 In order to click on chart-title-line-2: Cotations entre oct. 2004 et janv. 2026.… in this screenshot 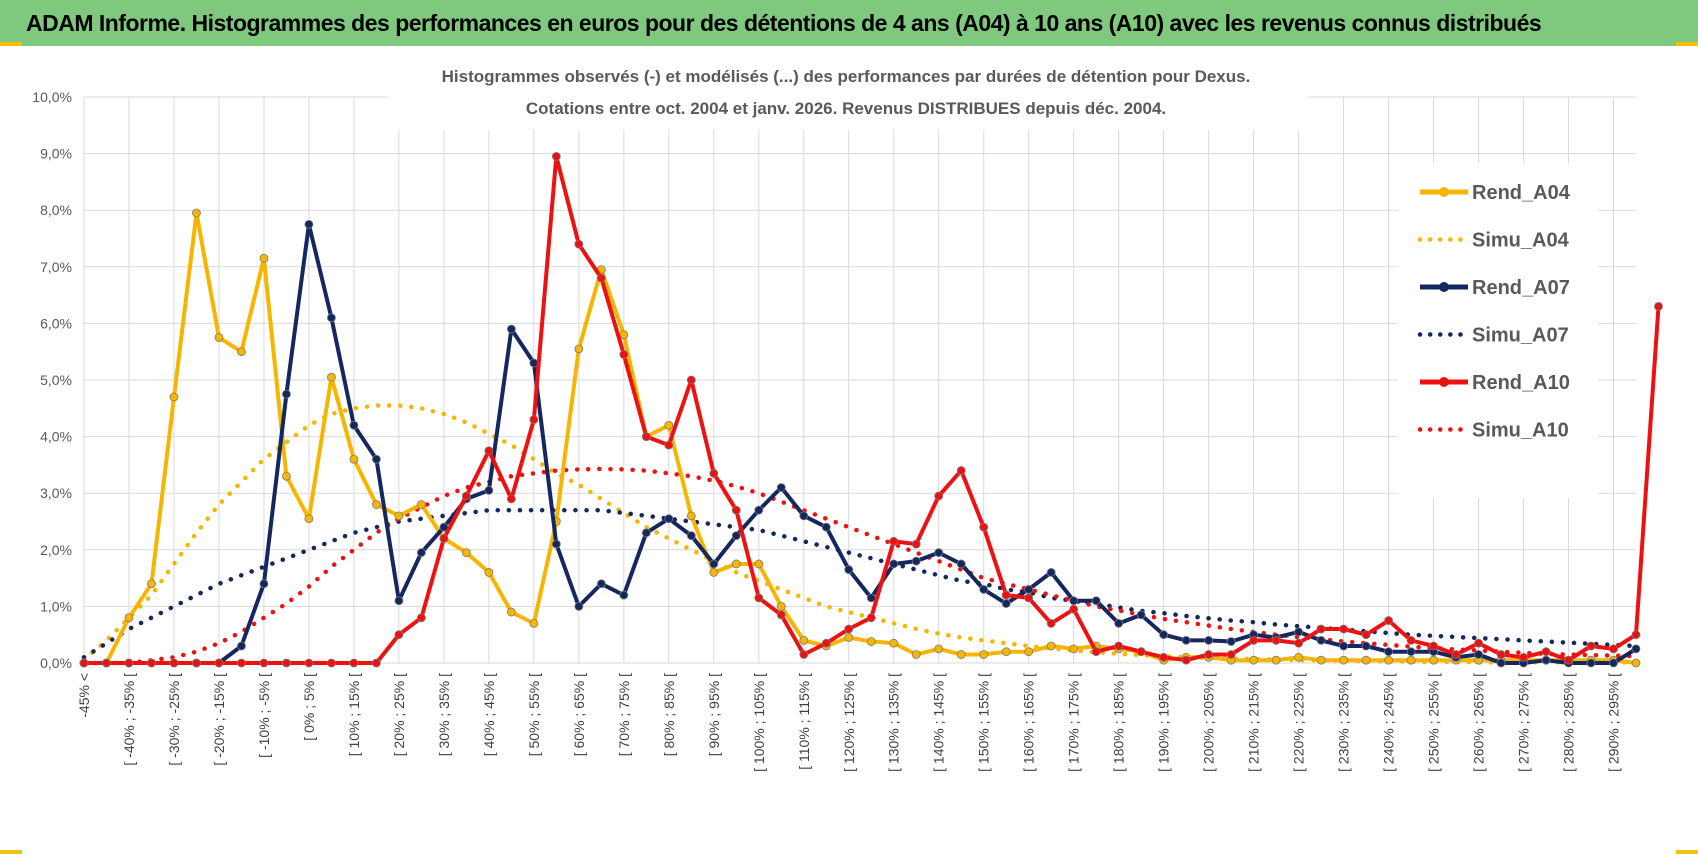, I will do `click(846, 108)`.